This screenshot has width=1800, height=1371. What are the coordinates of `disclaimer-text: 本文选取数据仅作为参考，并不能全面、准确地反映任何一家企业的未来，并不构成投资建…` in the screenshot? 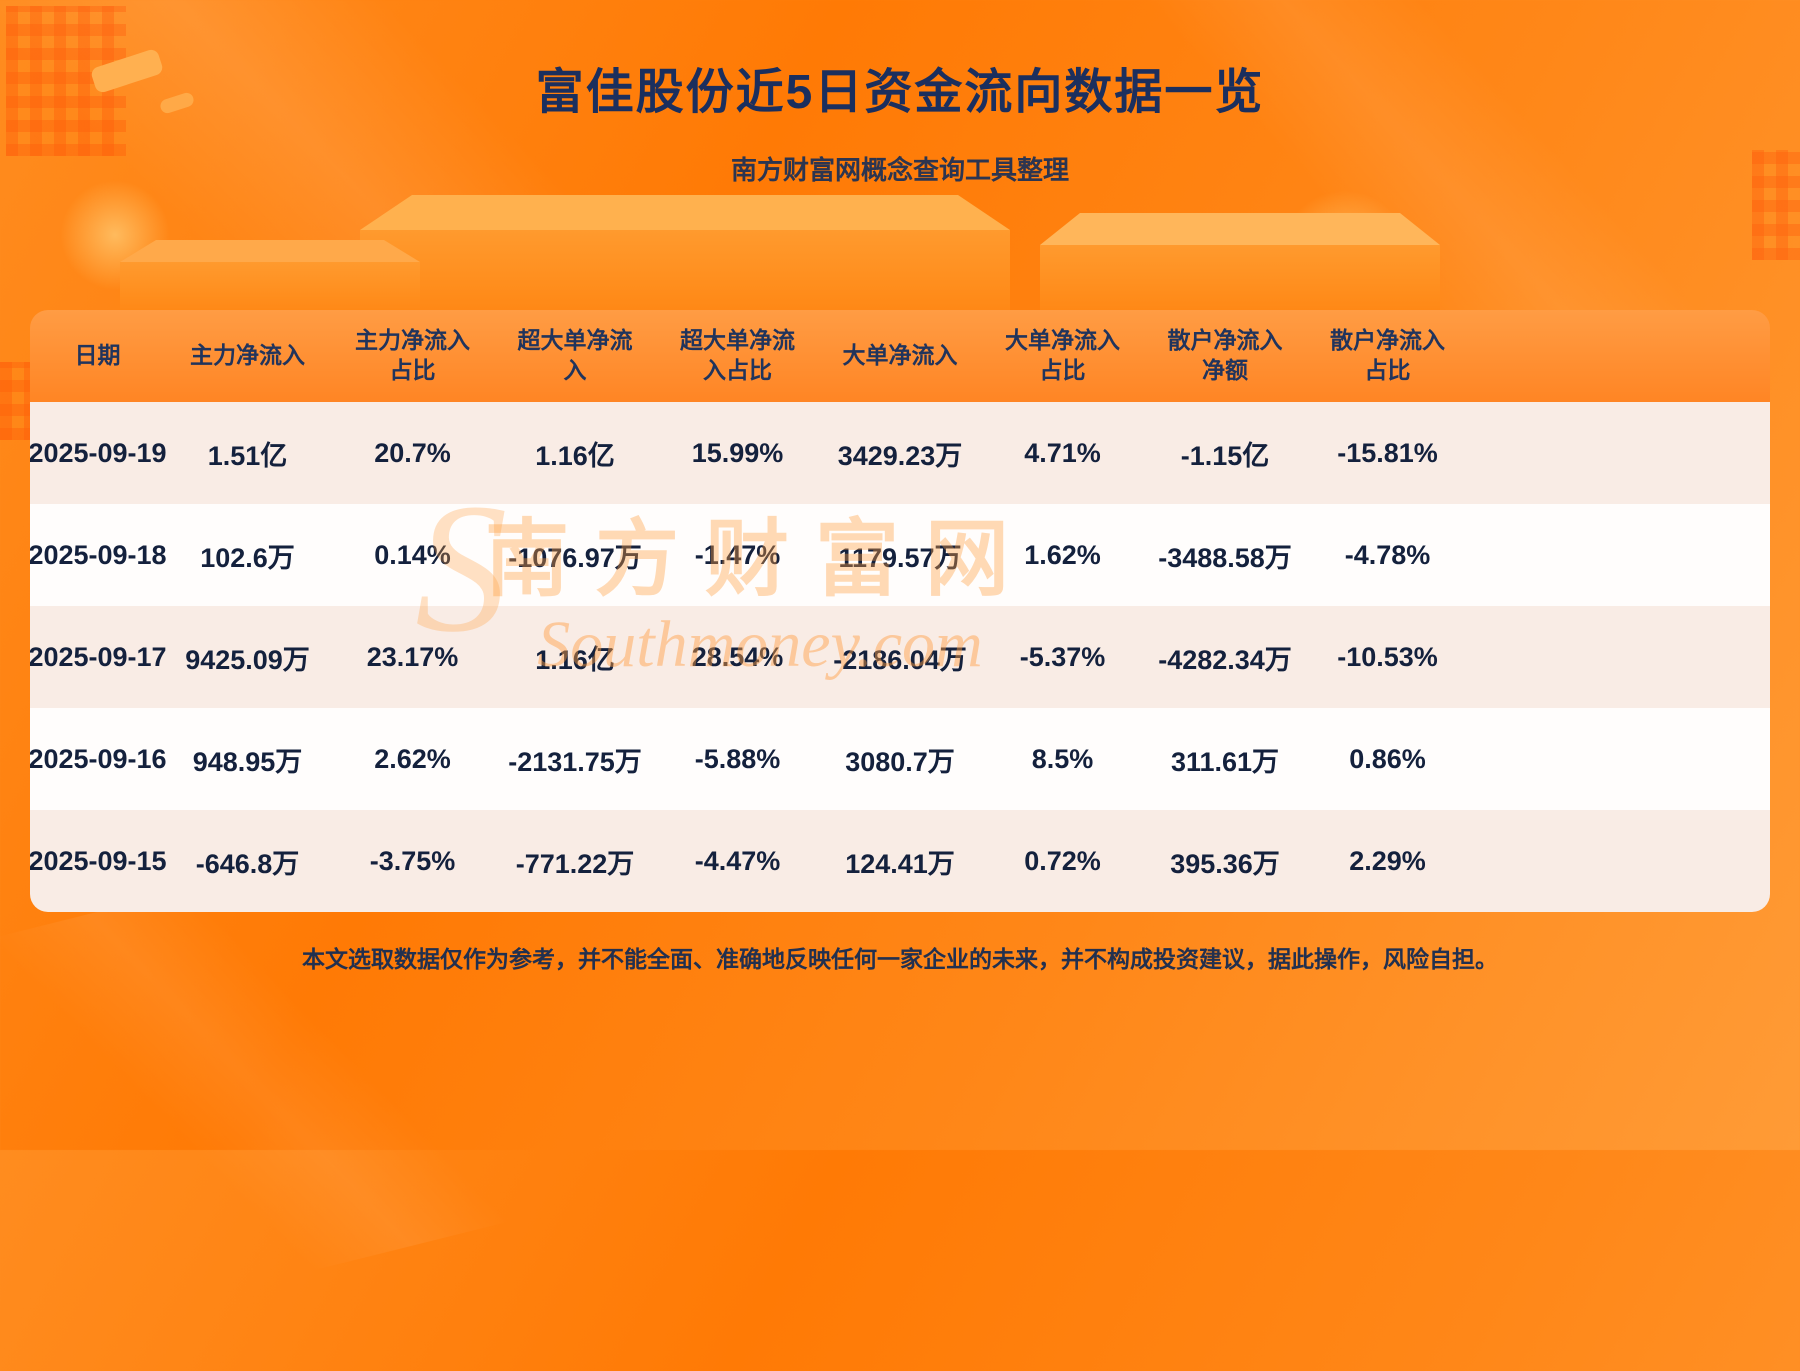 It's located at (900, 959).